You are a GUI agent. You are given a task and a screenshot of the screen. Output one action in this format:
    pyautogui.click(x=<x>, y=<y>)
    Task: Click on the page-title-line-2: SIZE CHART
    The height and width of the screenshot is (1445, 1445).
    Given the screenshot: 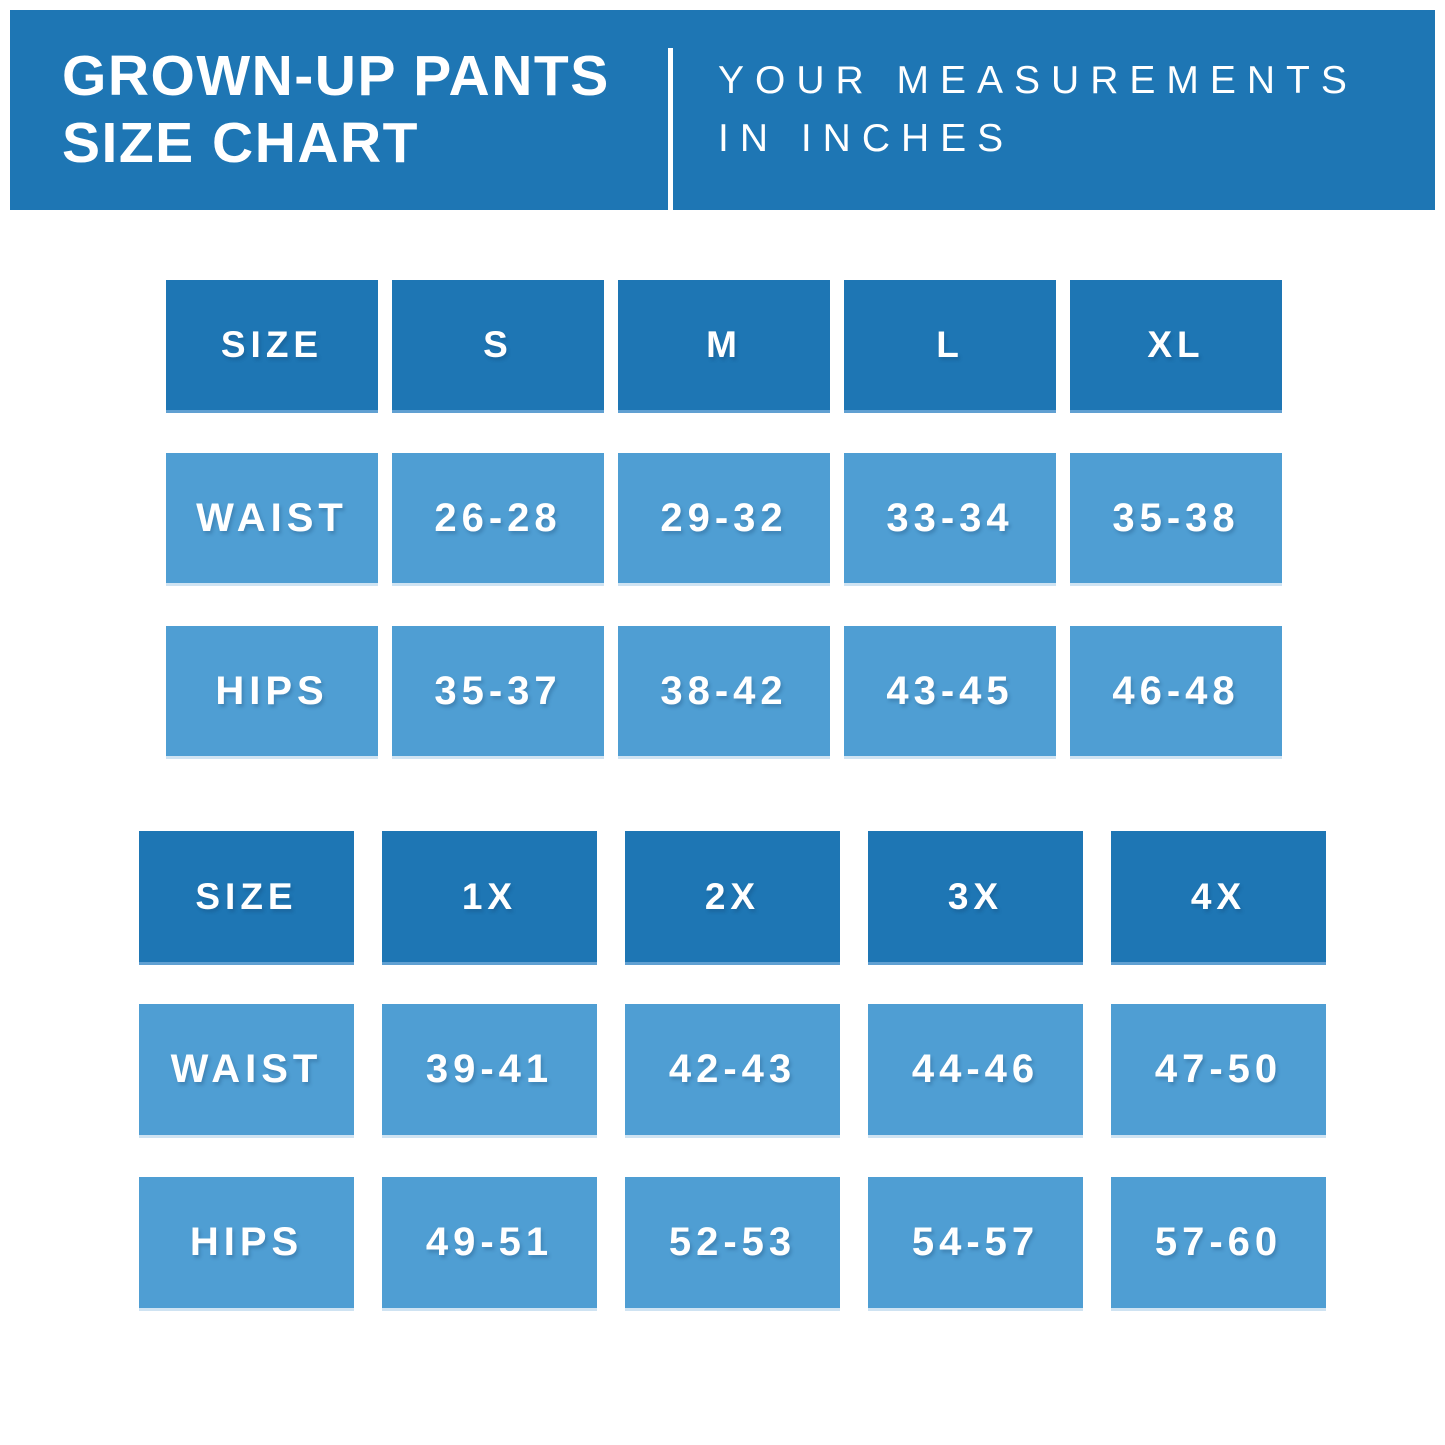 What is the action you would take?
    pyautogui.click(x=240, y=143)
    